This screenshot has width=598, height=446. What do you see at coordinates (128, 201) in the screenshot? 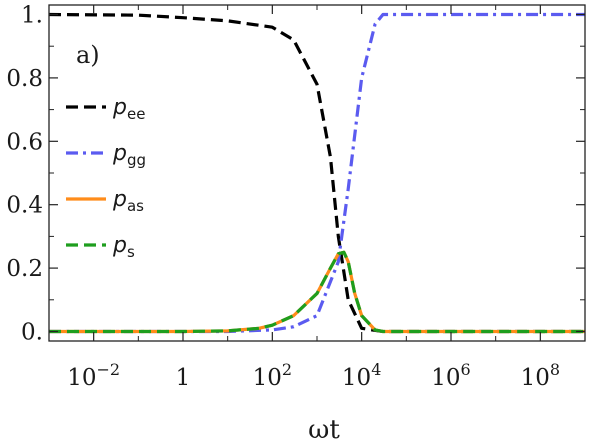
I see `legend-label-as: pas` at bounding box center [128, 201].